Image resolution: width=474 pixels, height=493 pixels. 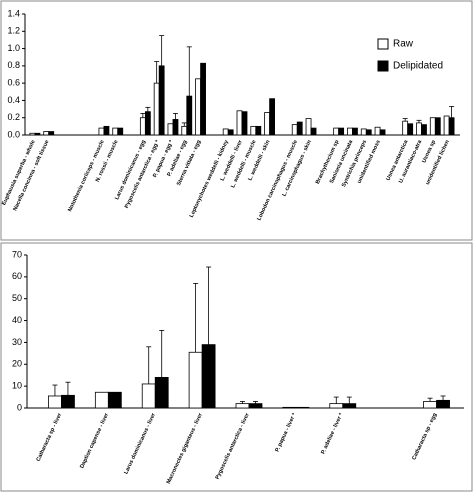 What do you see at coordinates (17, 276) in the screenshot?
I see `y-tick-label: 60` at bounding box center [17, 276].